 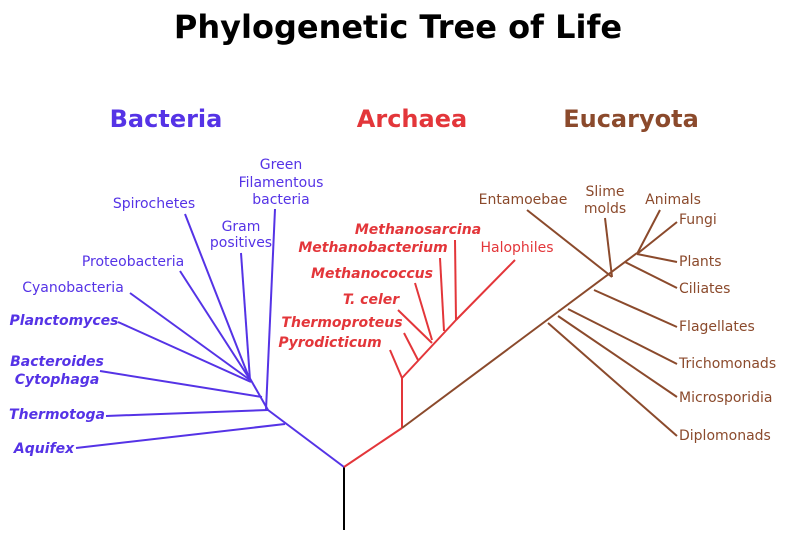 I want to click on leaf-label: bacteria, so click(x=281, y=200).